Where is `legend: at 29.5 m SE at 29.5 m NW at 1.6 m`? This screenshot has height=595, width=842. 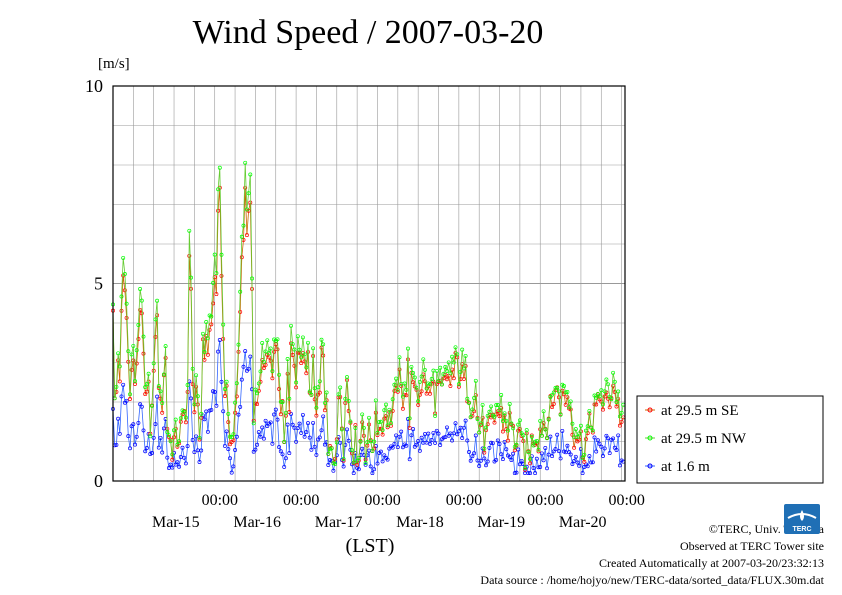
legend: at 29.5 m SE at 29.5 m NW at 1.6 m is located at coordinates (730, 439).